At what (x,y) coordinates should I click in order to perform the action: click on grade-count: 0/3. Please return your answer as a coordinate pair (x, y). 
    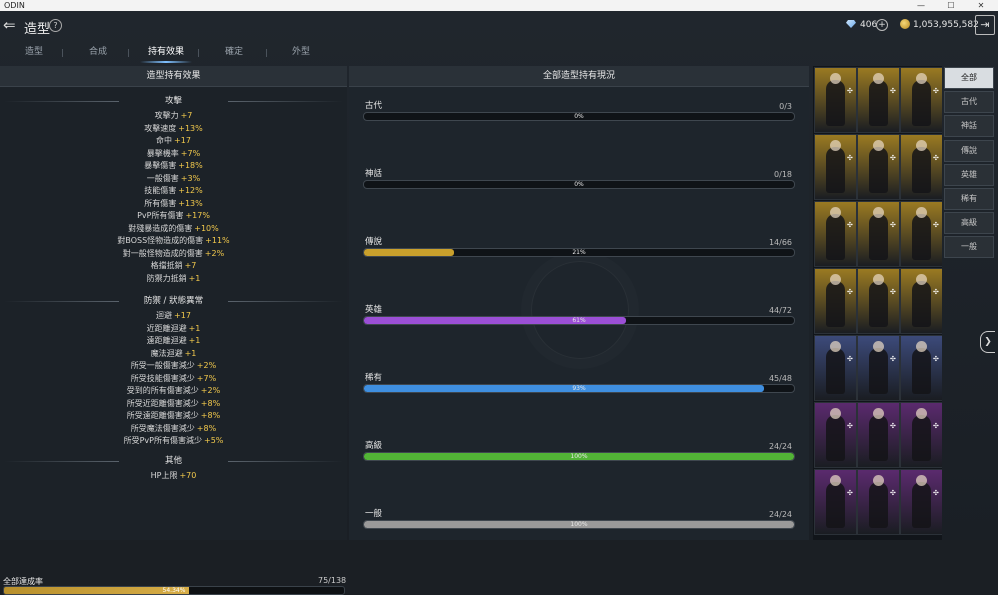
    Looking at the image, I should click on (785, 106).